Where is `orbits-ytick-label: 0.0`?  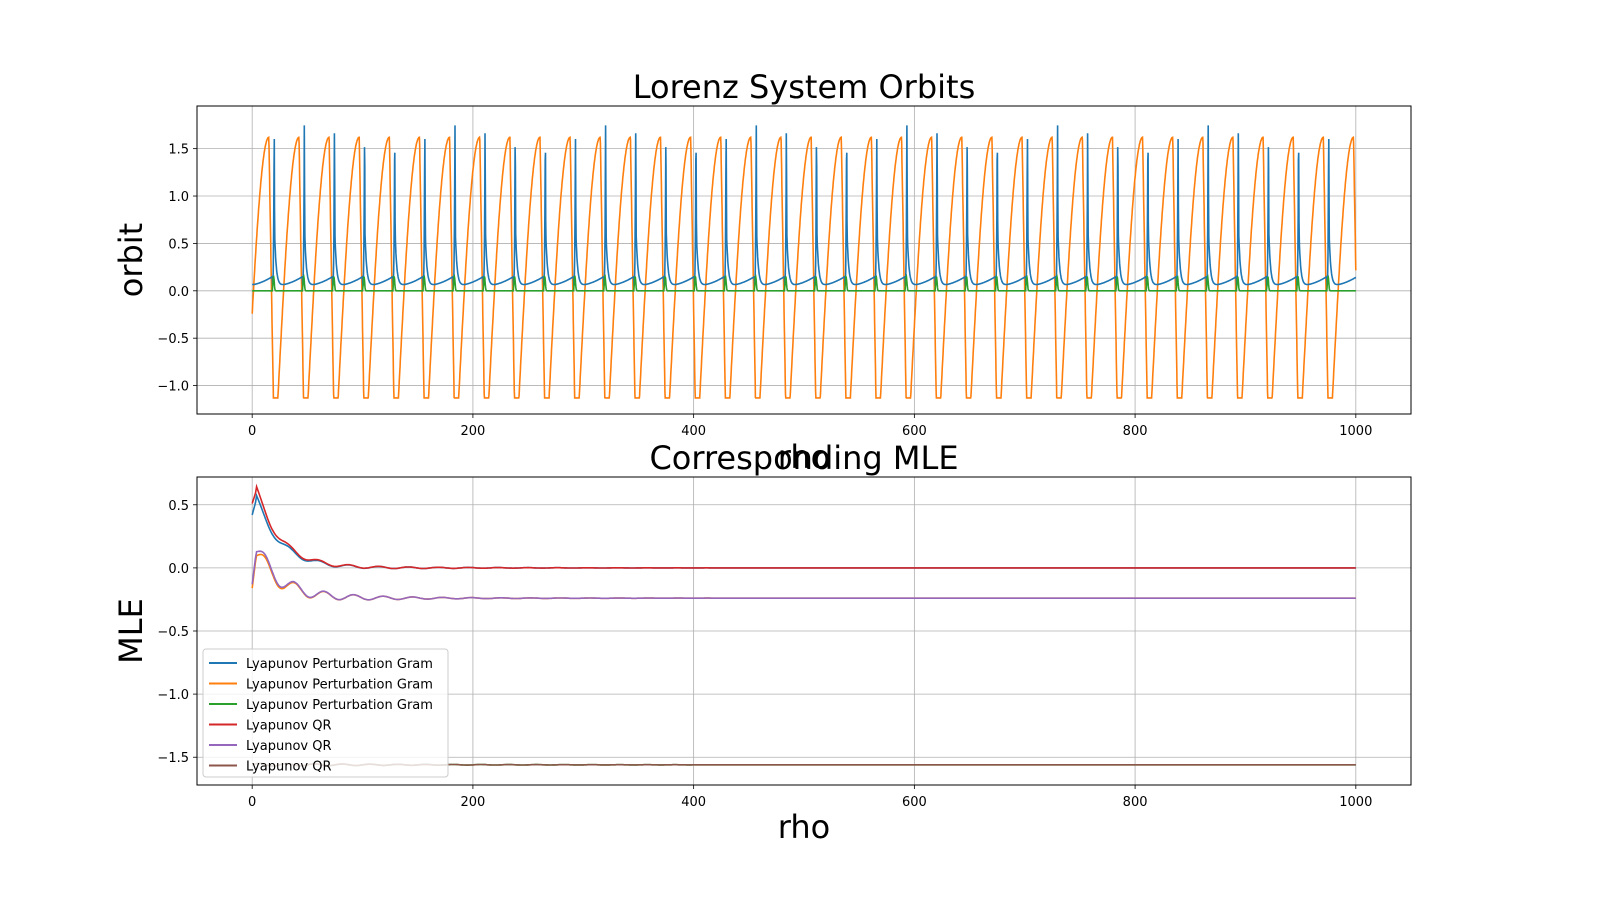
orbits-ytick-label: 0.0 is located at coordinates (178, 292).